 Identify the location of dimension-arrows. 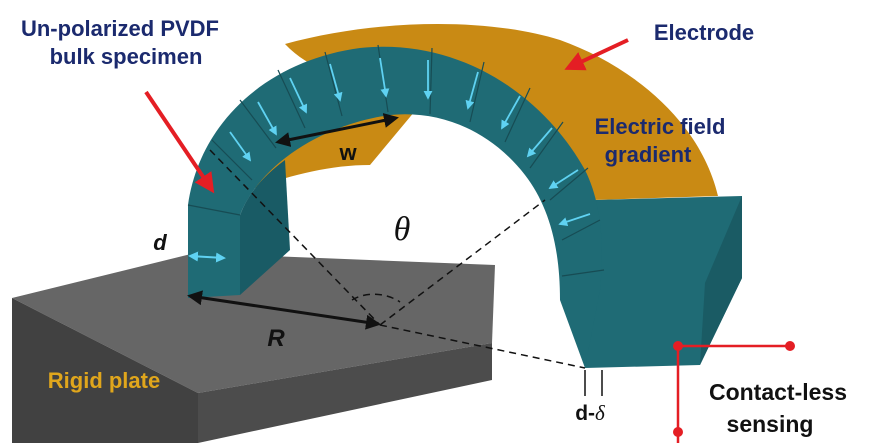
(293, 221).